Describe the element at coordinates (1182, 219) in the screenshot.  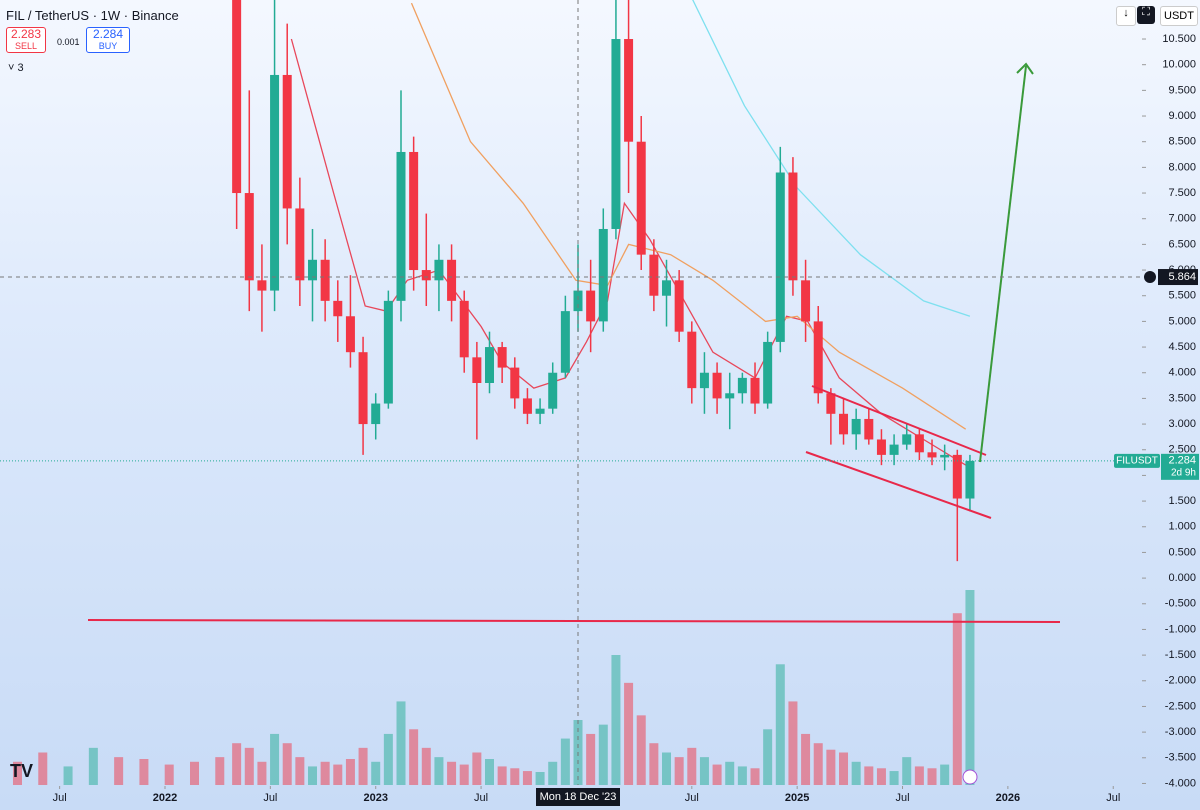
I see `y-tick-label: 7.000` at that location.